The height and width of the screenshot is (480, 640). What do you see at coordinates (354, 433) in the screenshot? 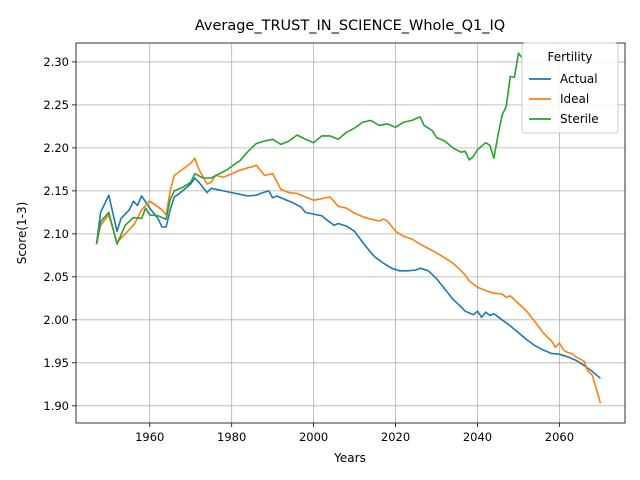
I see `x-axis-ticks: 1960 1980 2000 2020 2040 2060` at bounding box center [354, 433].